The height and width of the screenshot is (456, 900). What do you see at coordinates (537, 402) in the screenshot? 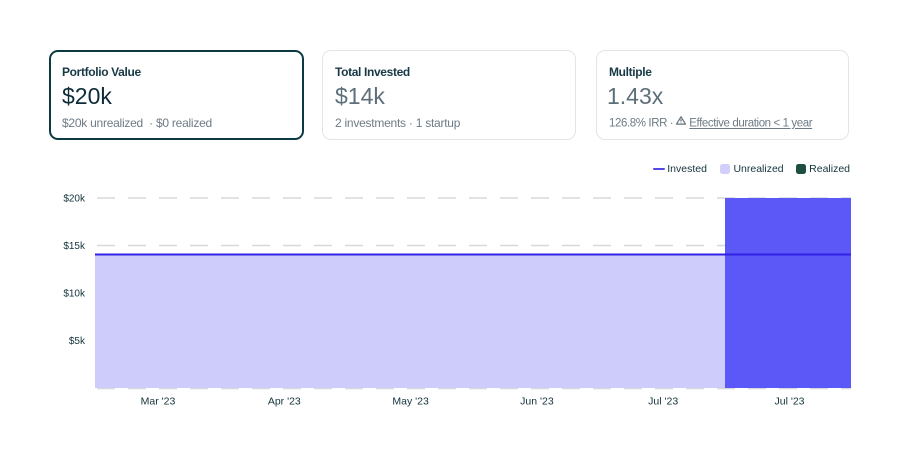
I see `svg-text: Jun '23` at bounding box center [537, 402].